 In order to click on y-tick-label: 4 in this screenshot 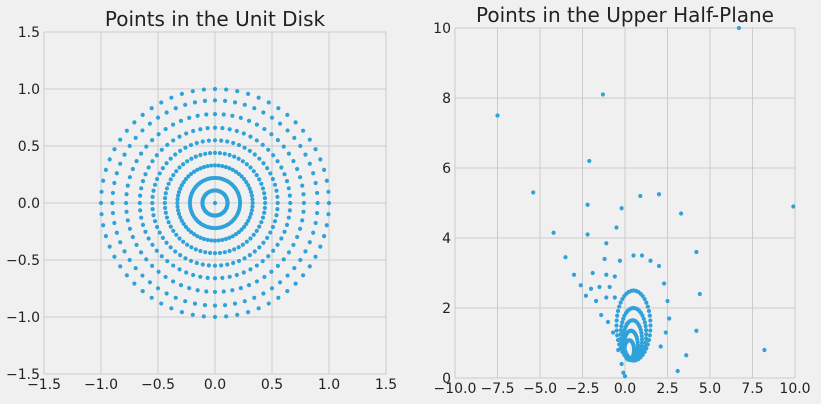, I will do `click(446, 239)`.